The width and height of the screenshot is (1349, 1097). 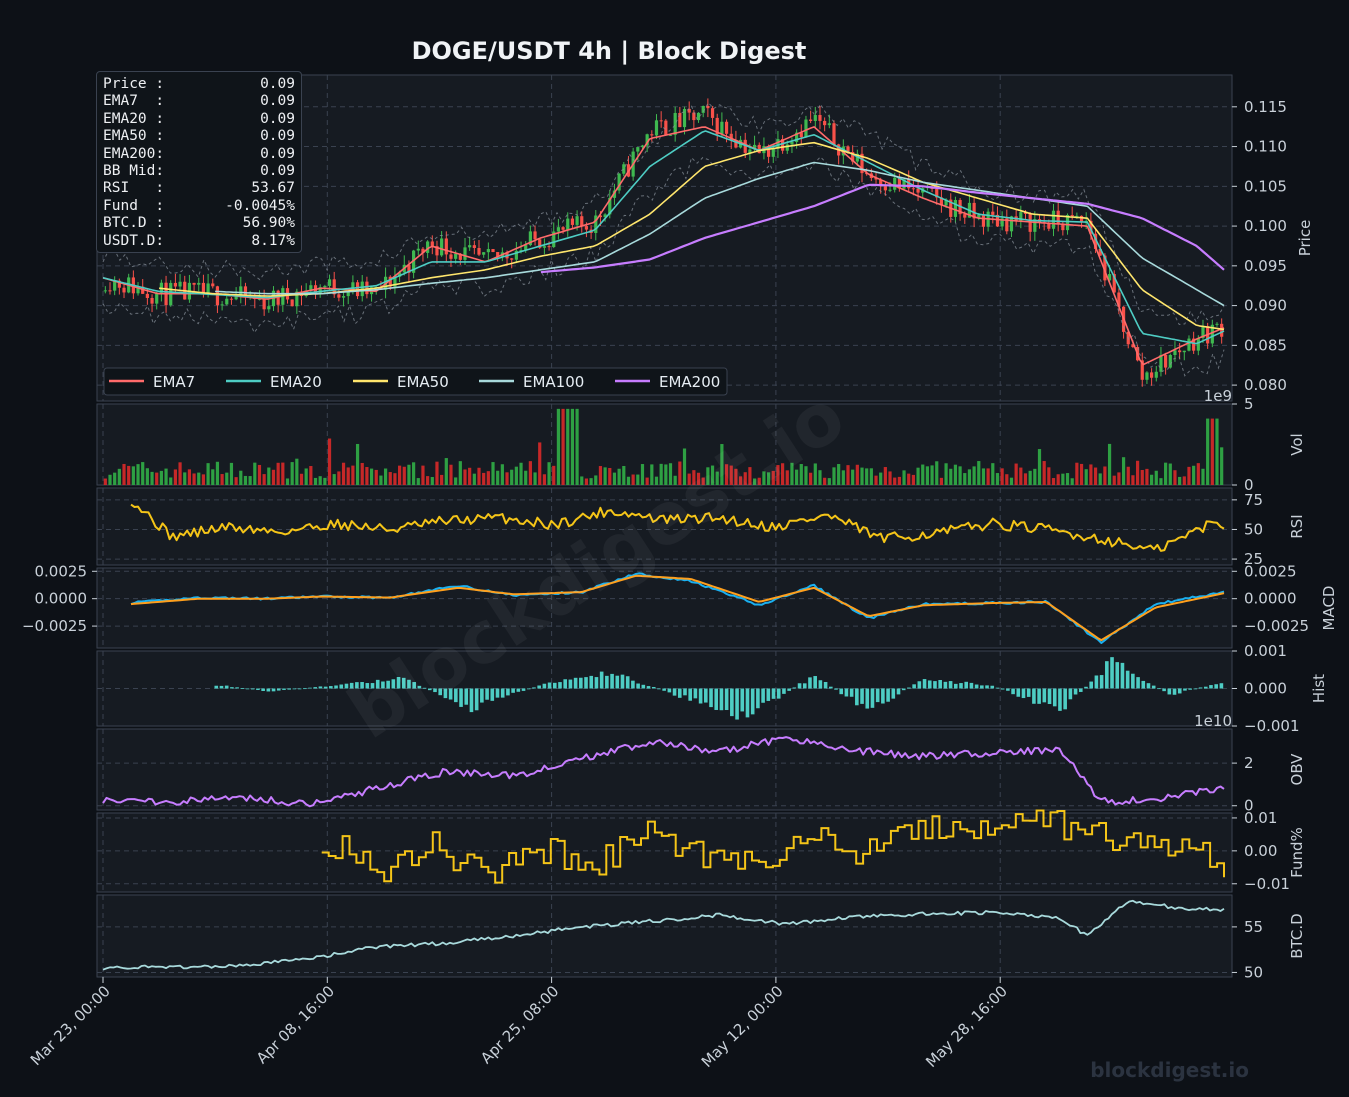 I want to click on legend-label-ema100: EMA100, so click(x=553, y=382).